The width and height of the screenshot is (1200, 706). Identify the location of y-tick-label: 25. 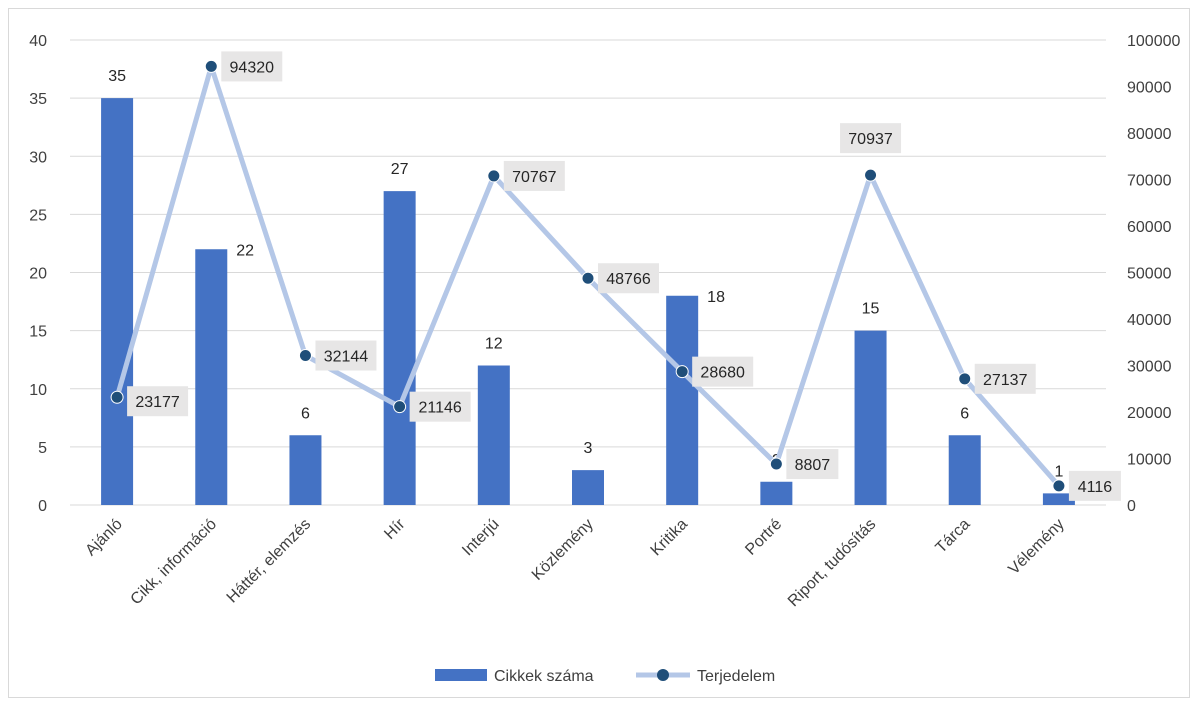
(38, 215).